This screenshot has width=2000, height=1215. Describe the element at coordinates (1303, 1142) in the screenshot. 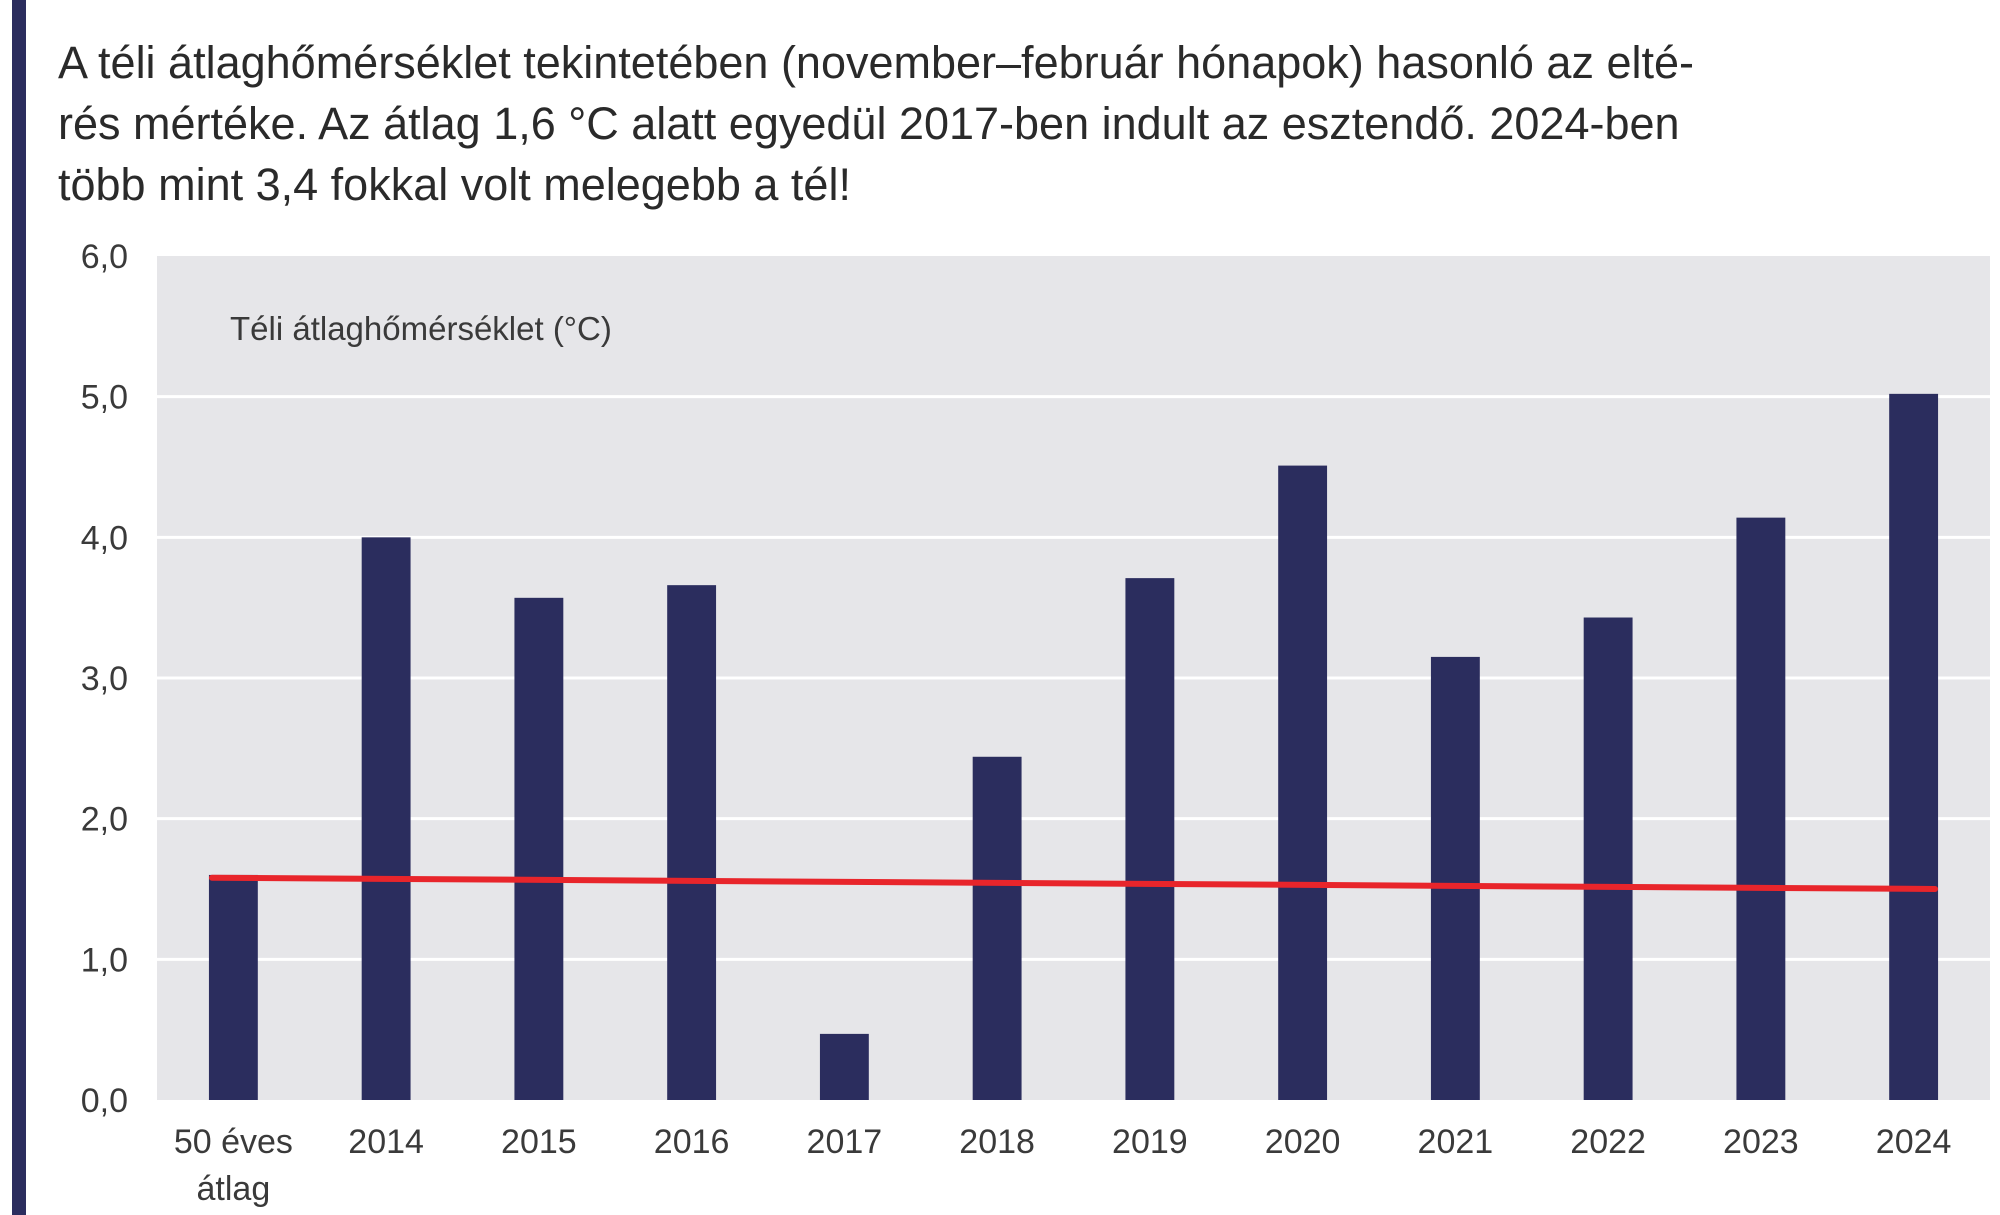

I see `x-tick-label: 2020` at that location.